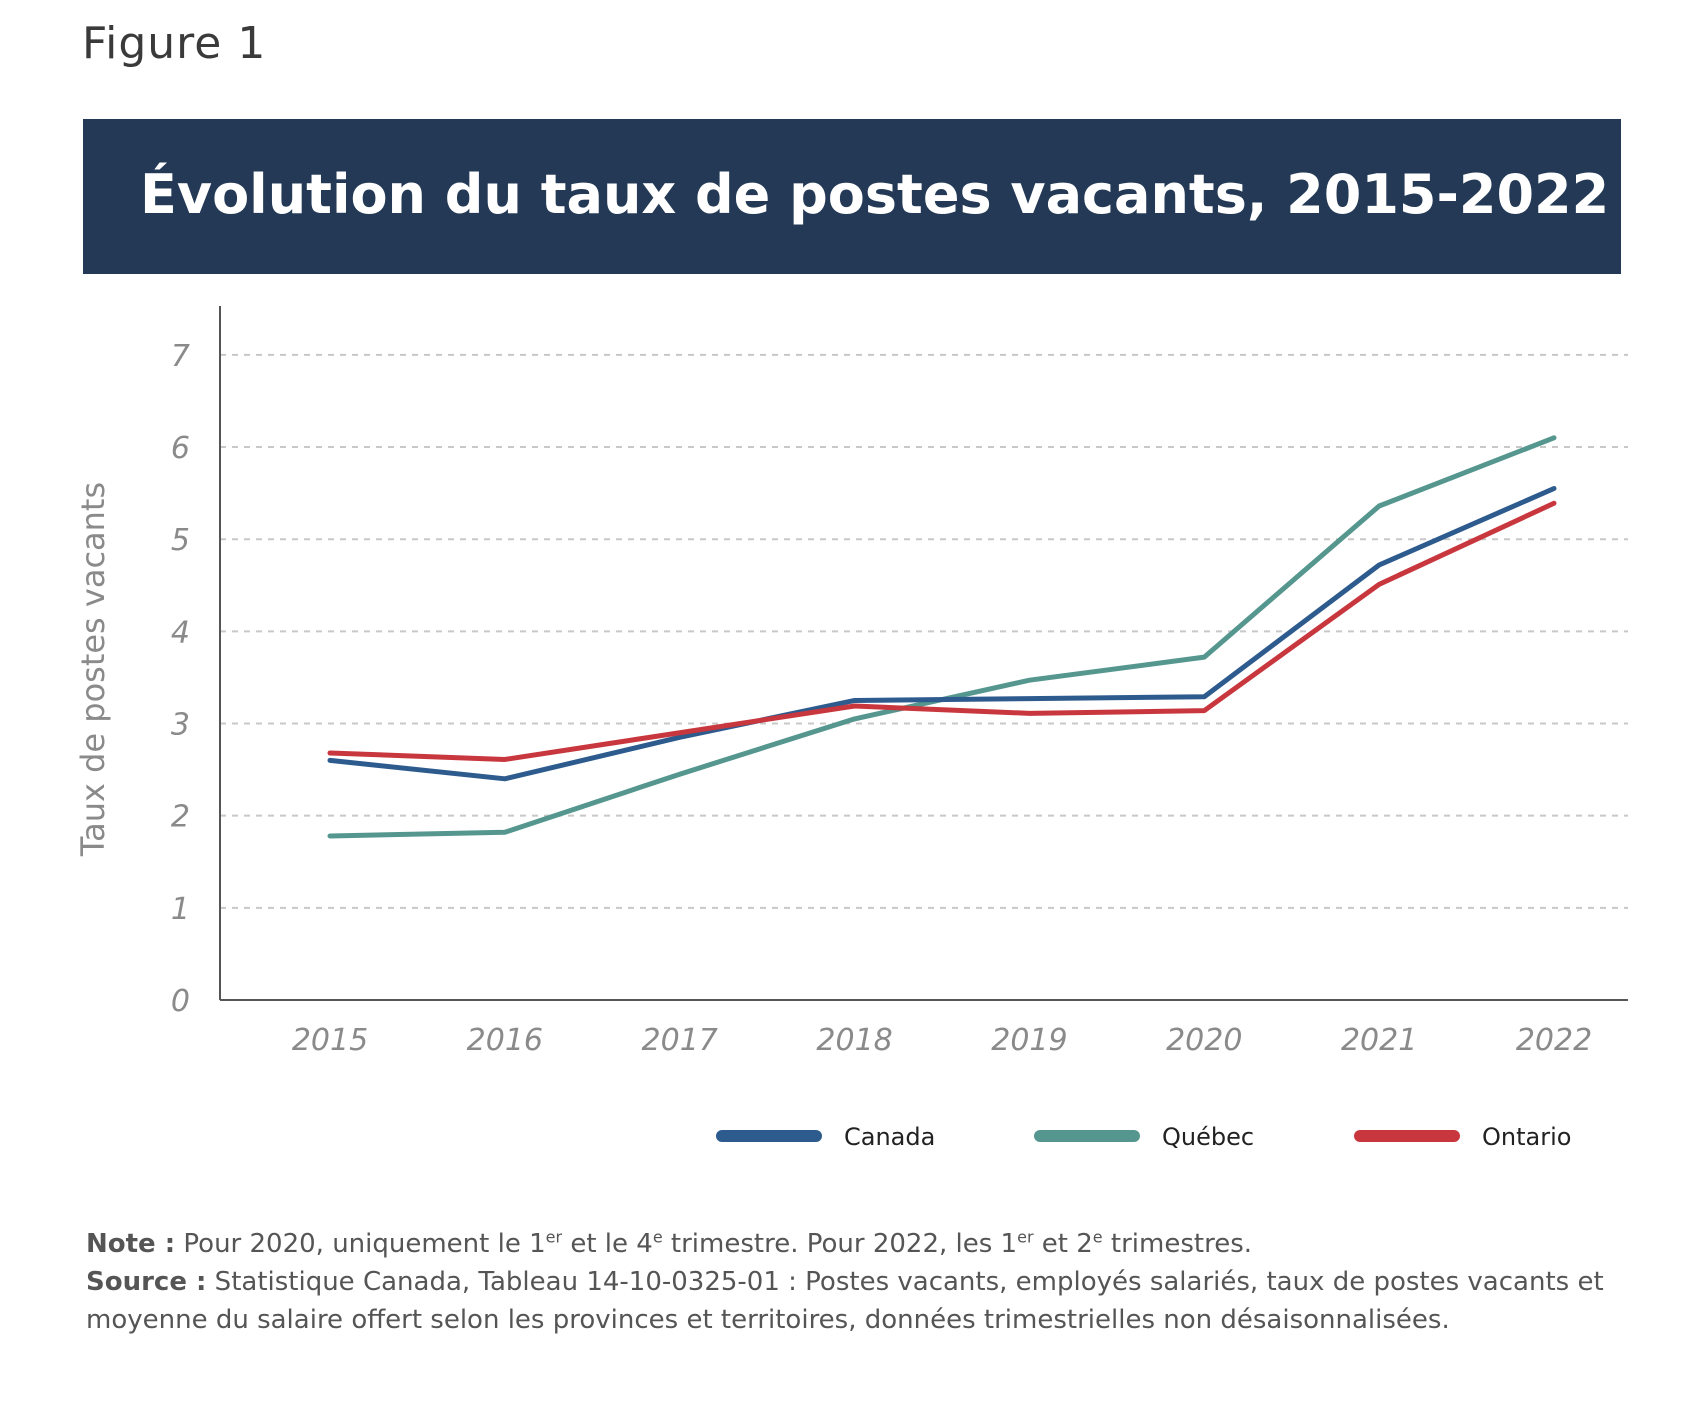 The image size is (1702, 1408). Describe the element at coordinates (1526, 1137) in the screenshot. I see `legend-label: Ontario` at that location.